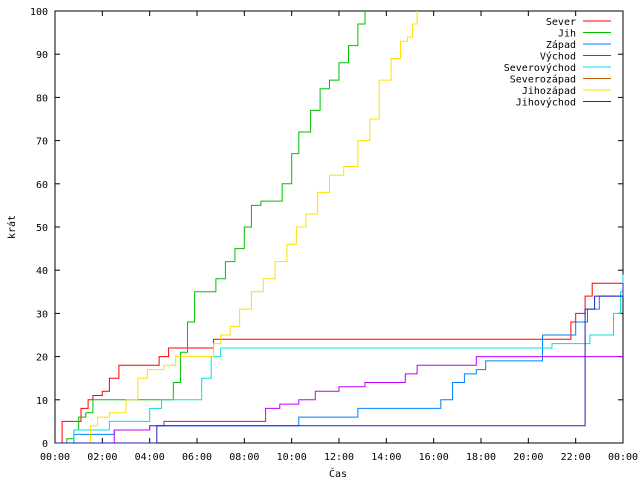 The width and height of the screenshot is (640, 480). I want to click on x-axis-label: Čas, so click(338, 473).